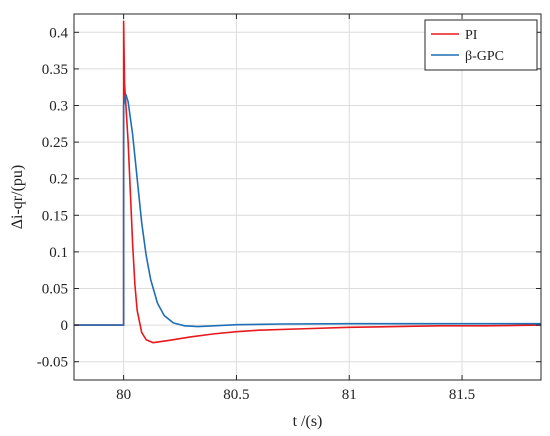 The height and width of the screenshot is (436, 550). What do you see at coordinates (55, 143) in the screenshot?
I see `y-tick-label: 0.25` at bounding box center [55, 143].